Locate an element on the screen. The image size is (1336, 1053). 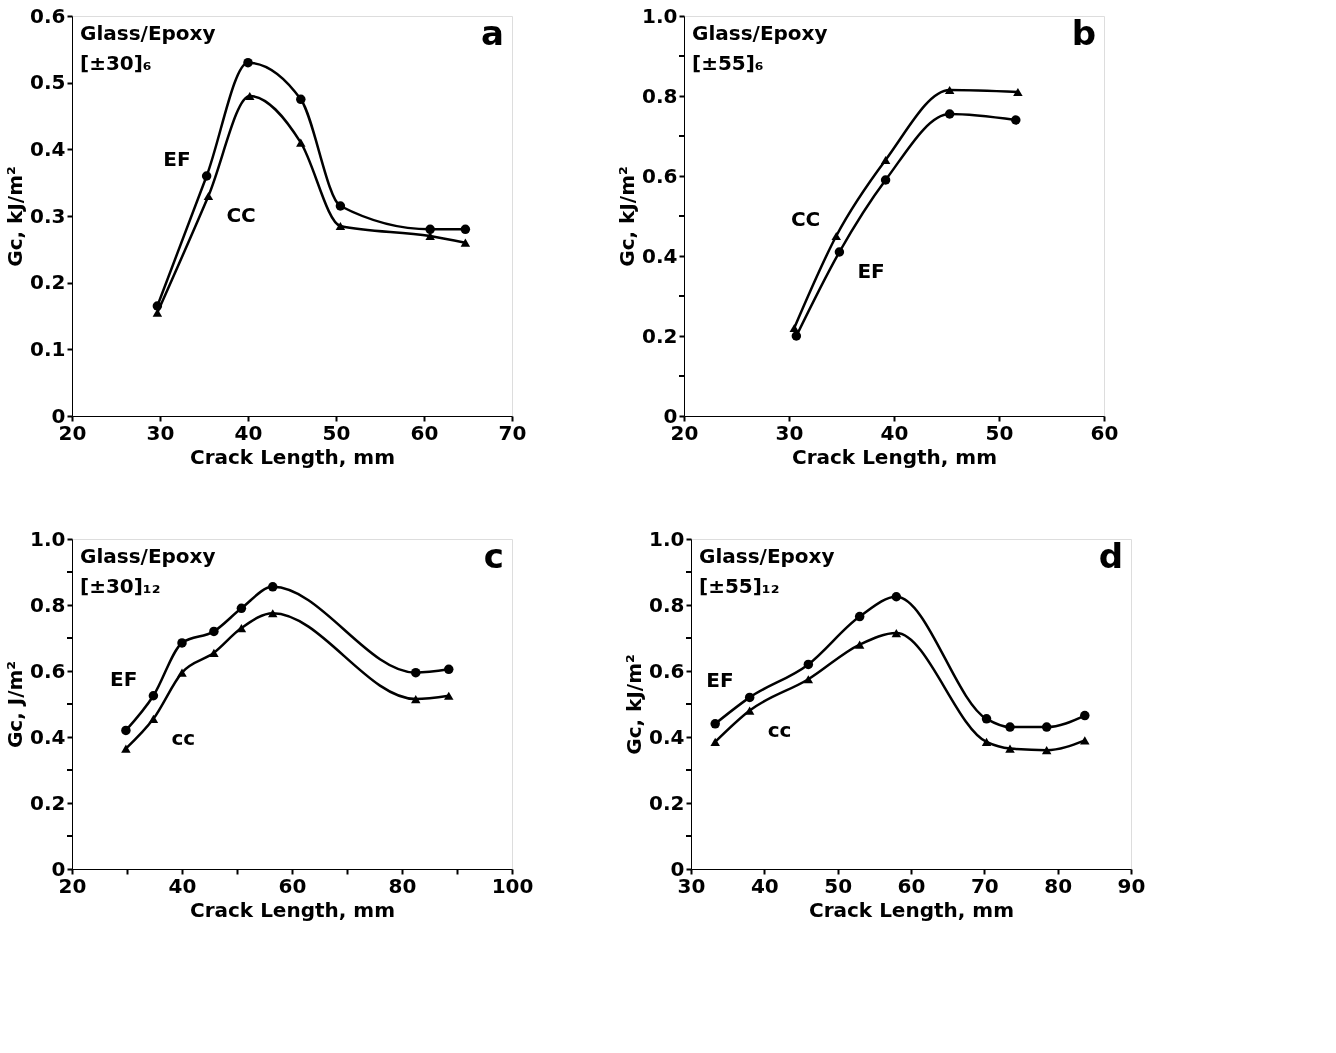
annotation: a is located at coordinates (492, 33).